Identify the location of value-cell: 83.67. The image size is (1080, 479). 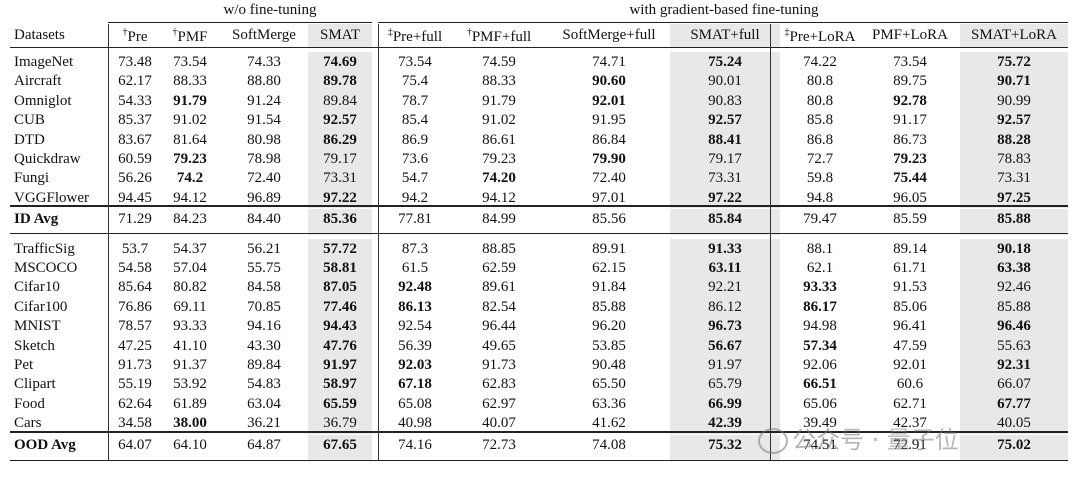
(135, 139).